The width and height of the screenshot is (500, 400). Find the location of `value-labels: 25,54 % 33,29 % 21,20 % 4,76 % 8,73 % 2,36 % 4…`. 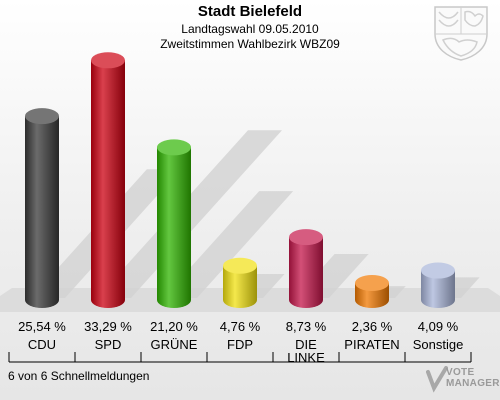

value-labels: 25,54 % 33,29 % 21,20 % 4,76 % 8,73 % 2,36 % 4… is located at coordinates (238, 326).